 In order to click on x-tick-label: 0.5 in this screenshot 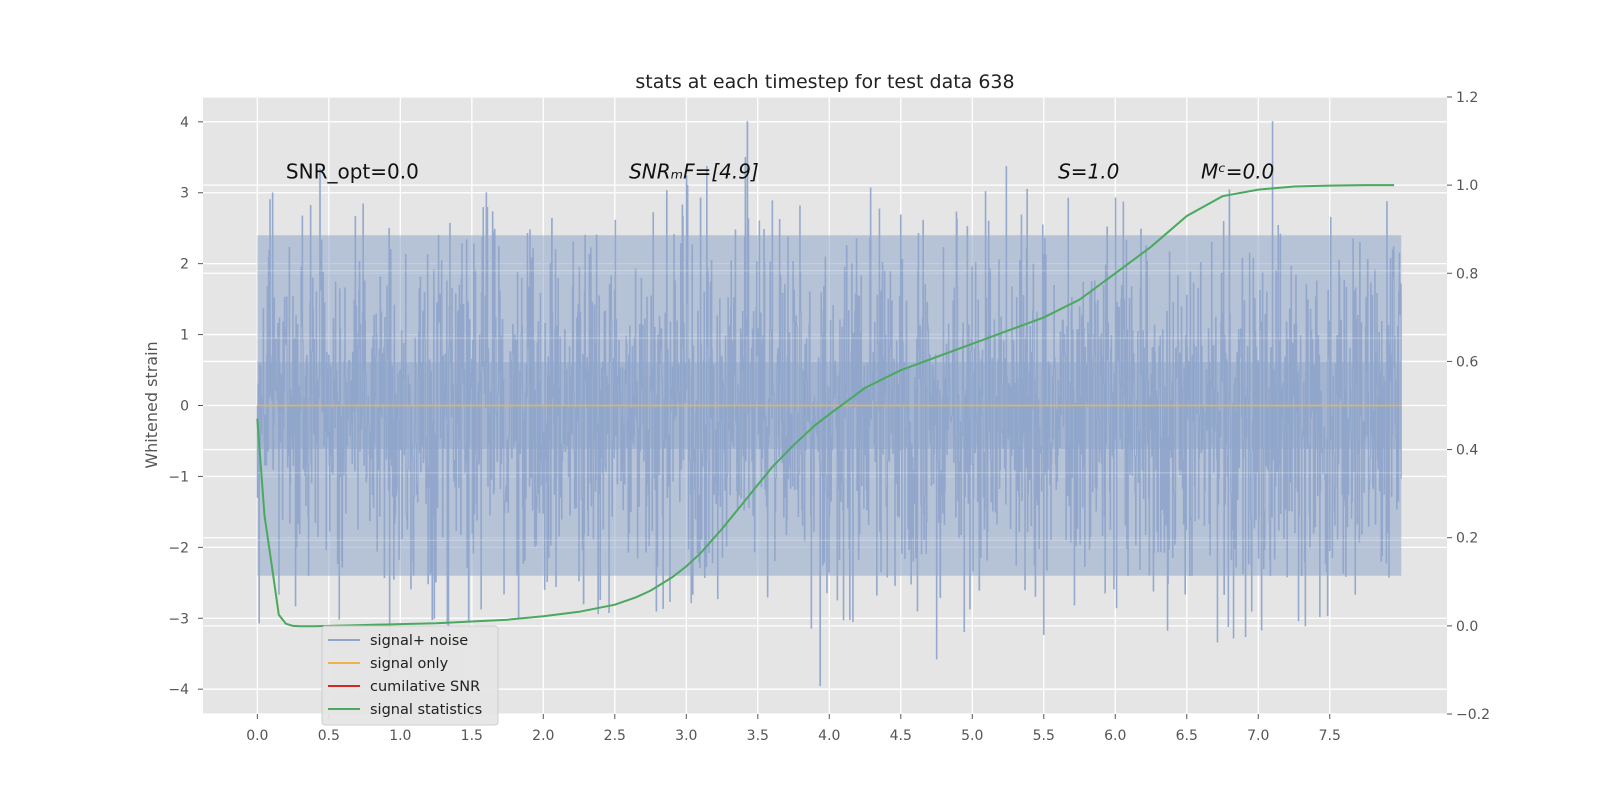, I will do `click(329, 736)`.